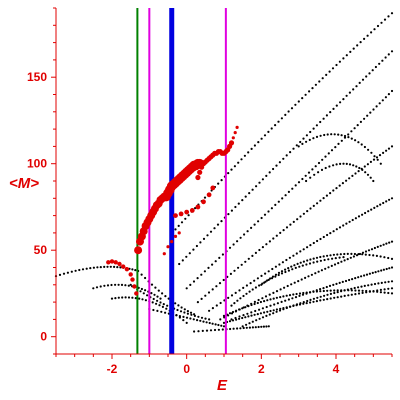 The image size is (400, 400). Describe the element at coordinates (37, 77) in the screenshot. I see `y-tick-label: 150` at that location.